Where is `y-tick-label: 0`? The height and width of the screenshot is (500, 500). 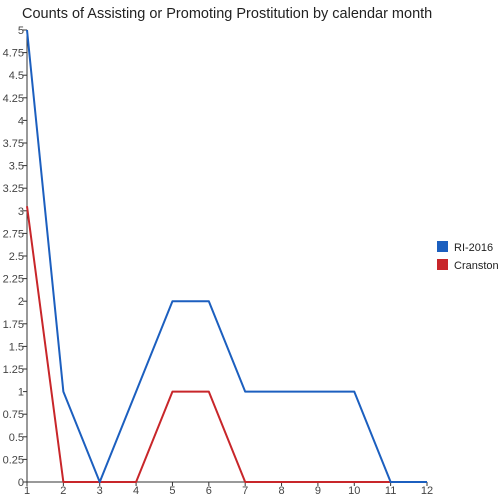
y-tick-label: 0 is located at coordinates (21, 483).